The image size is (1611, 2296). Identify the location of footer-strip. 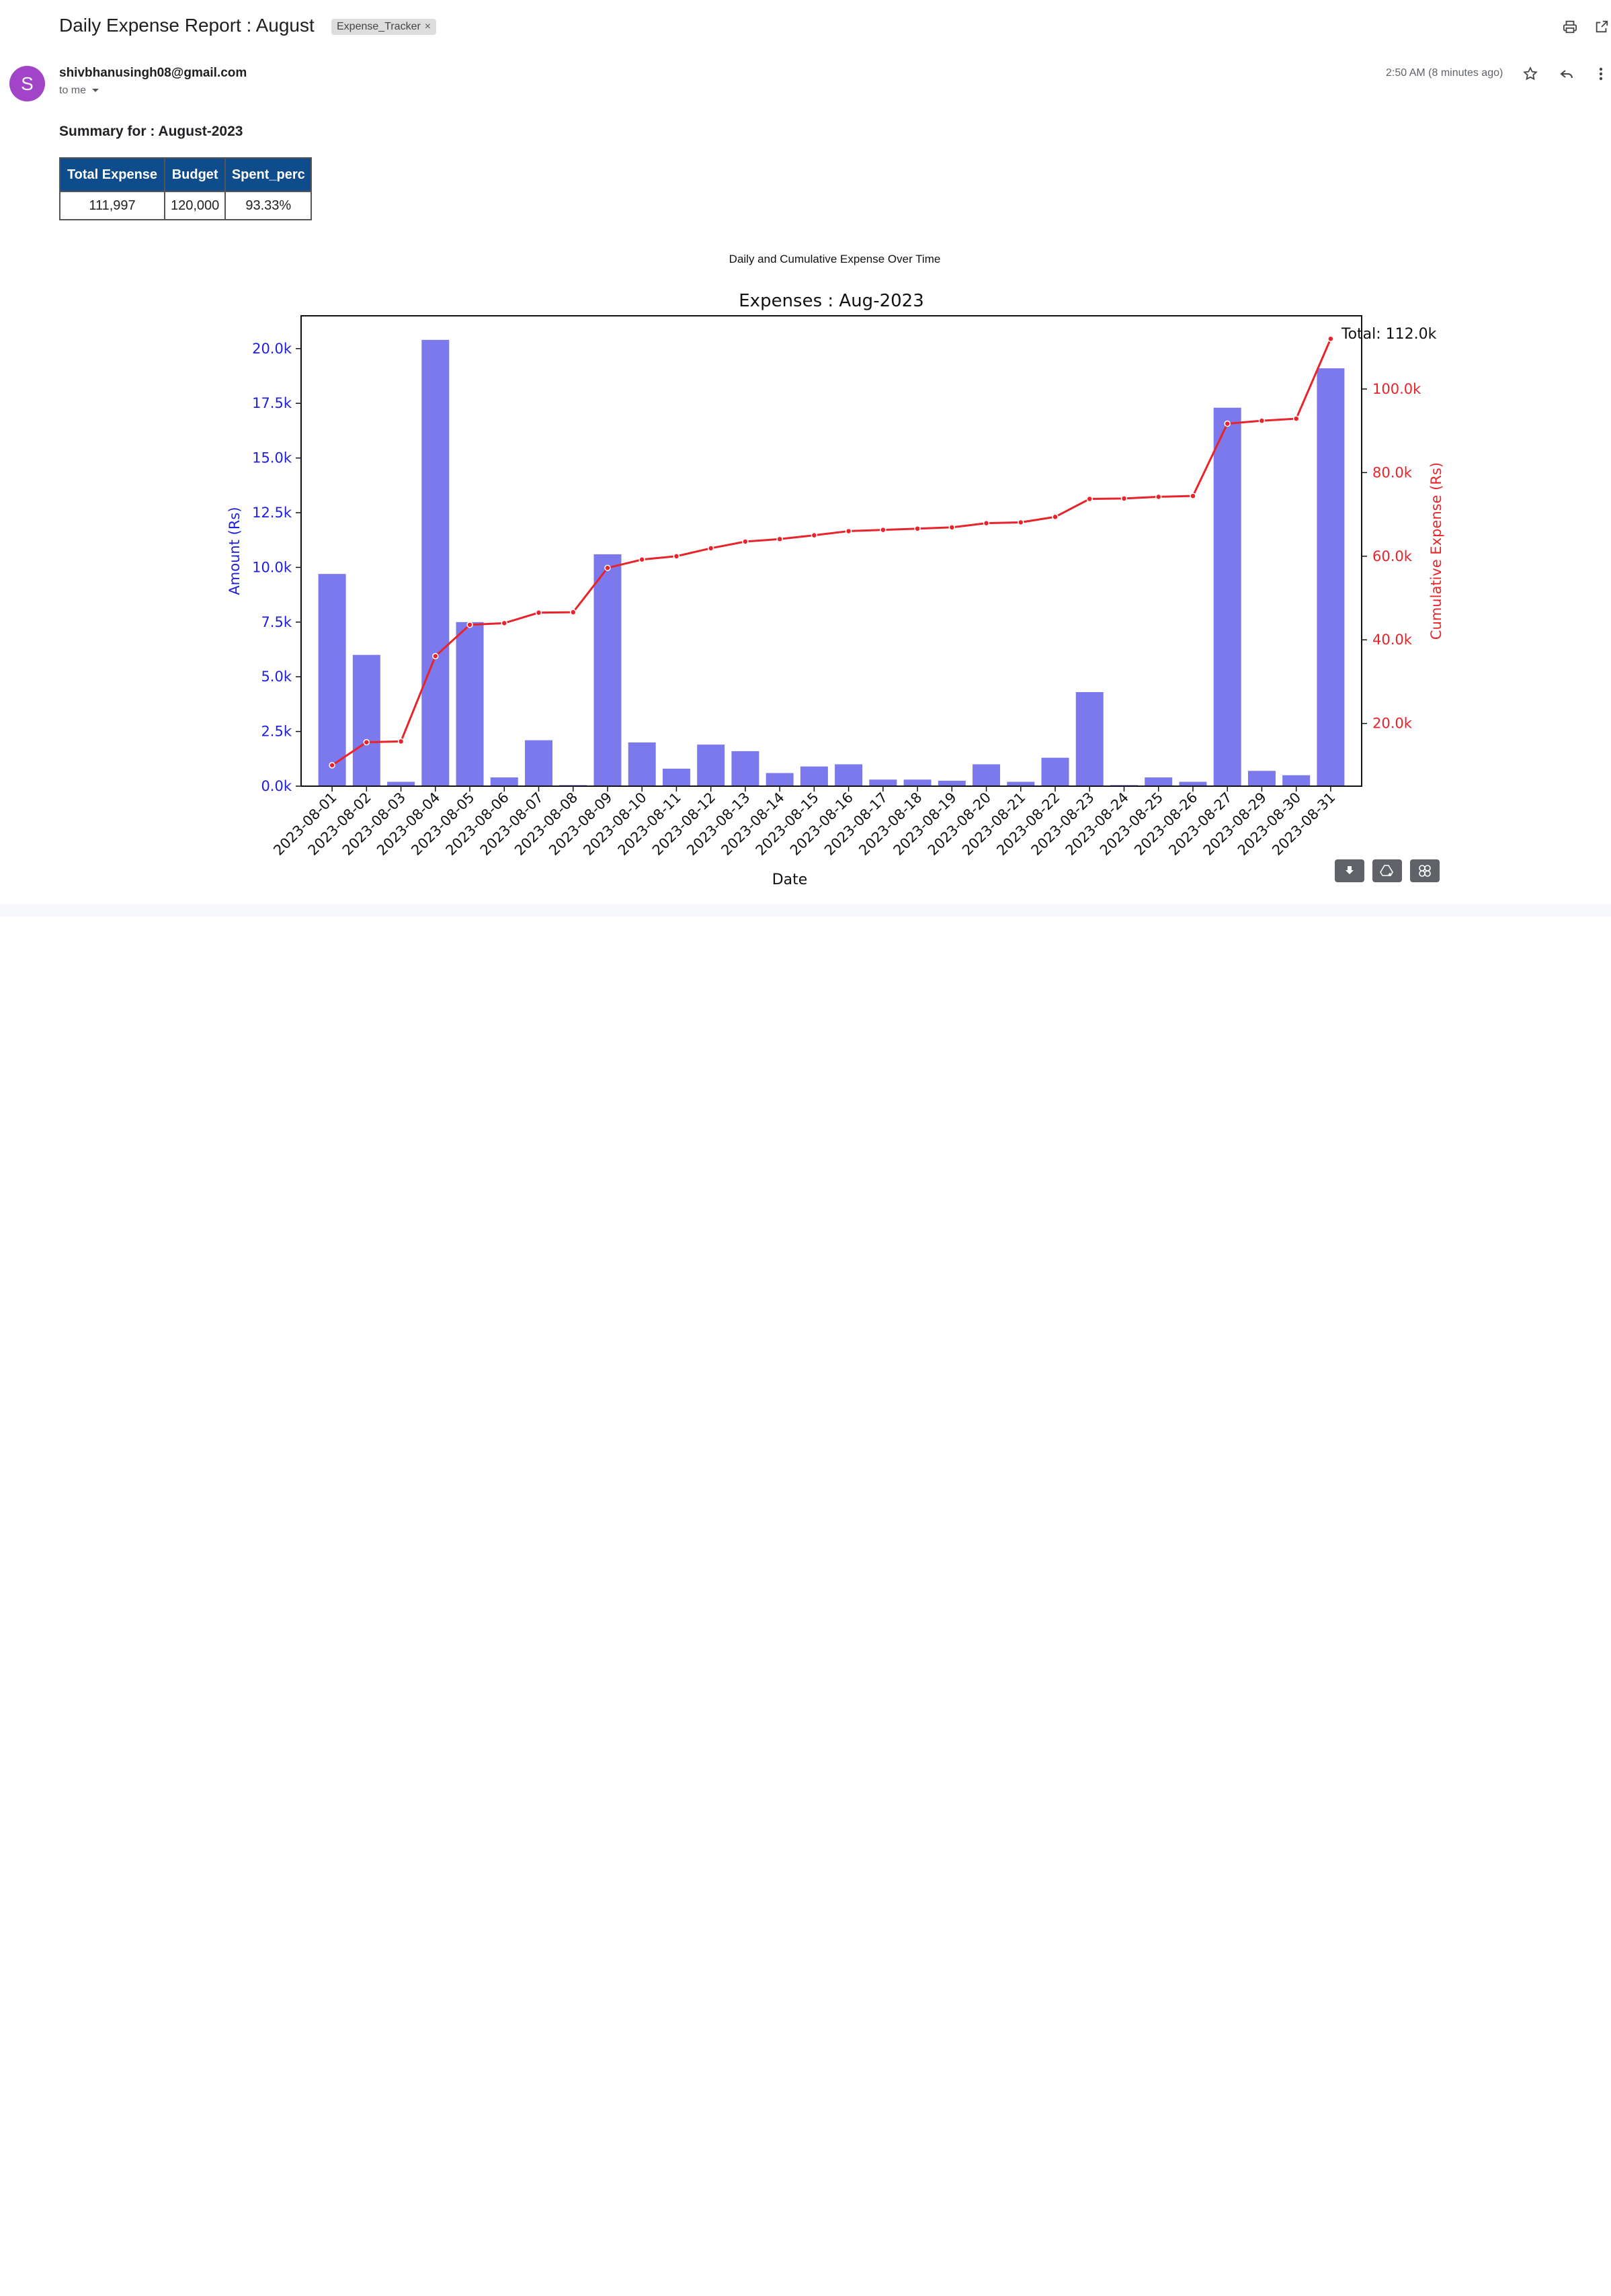
(805, 910).